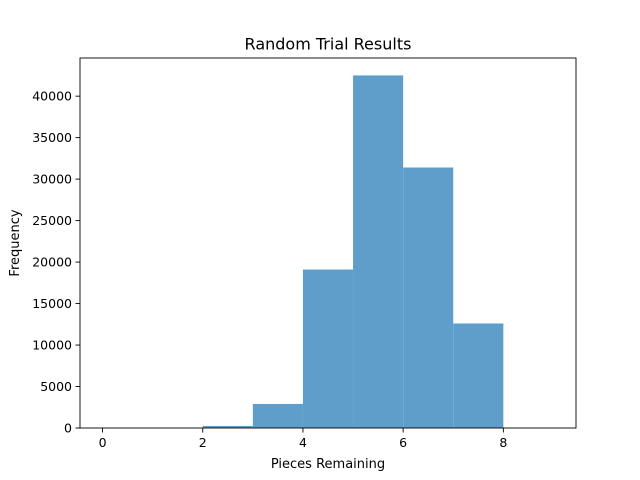 The image size is (640, 480). Describe the element at coordinates (68, 428) in the screenshot. I see `y-tick-label-0: 0` at that location.